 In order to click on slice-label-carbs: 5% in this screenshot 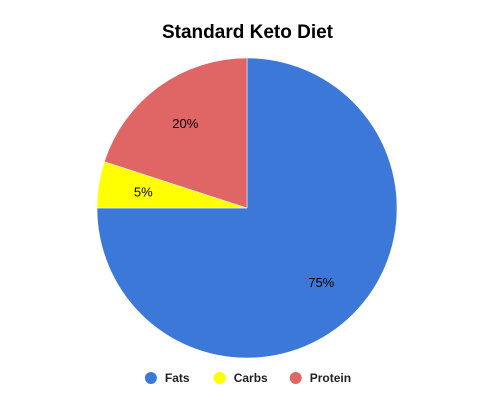, I will do `click(143, 192)`.